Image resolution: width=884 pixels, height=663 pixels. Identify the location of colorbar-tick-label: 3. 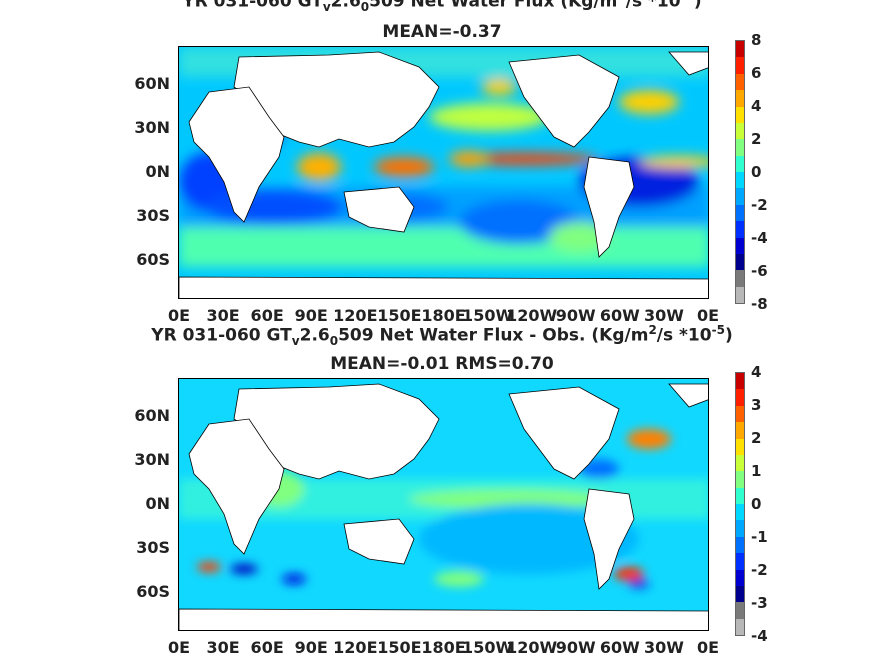
(756, 405).